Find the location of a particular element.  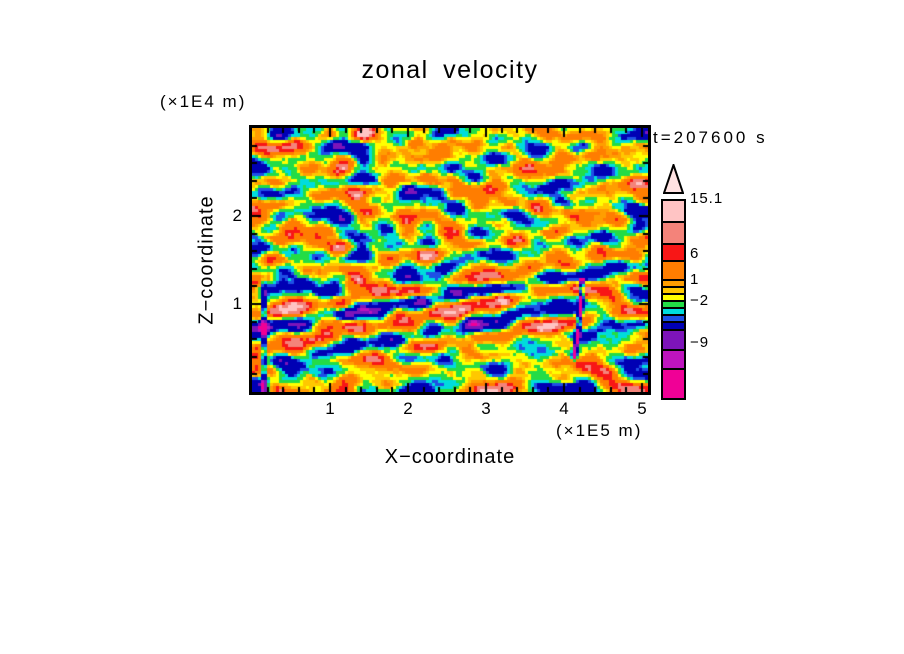

x-tick-label: 4 is located at coordinates (564, 408).